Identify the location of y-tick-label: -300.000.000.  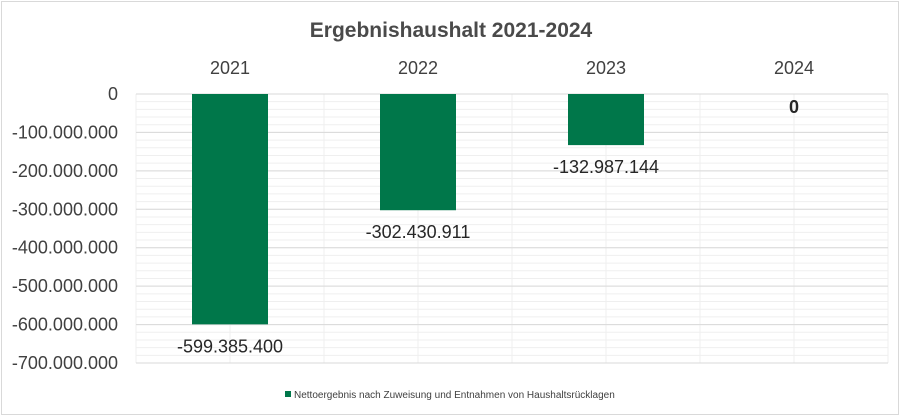
(65, 209).